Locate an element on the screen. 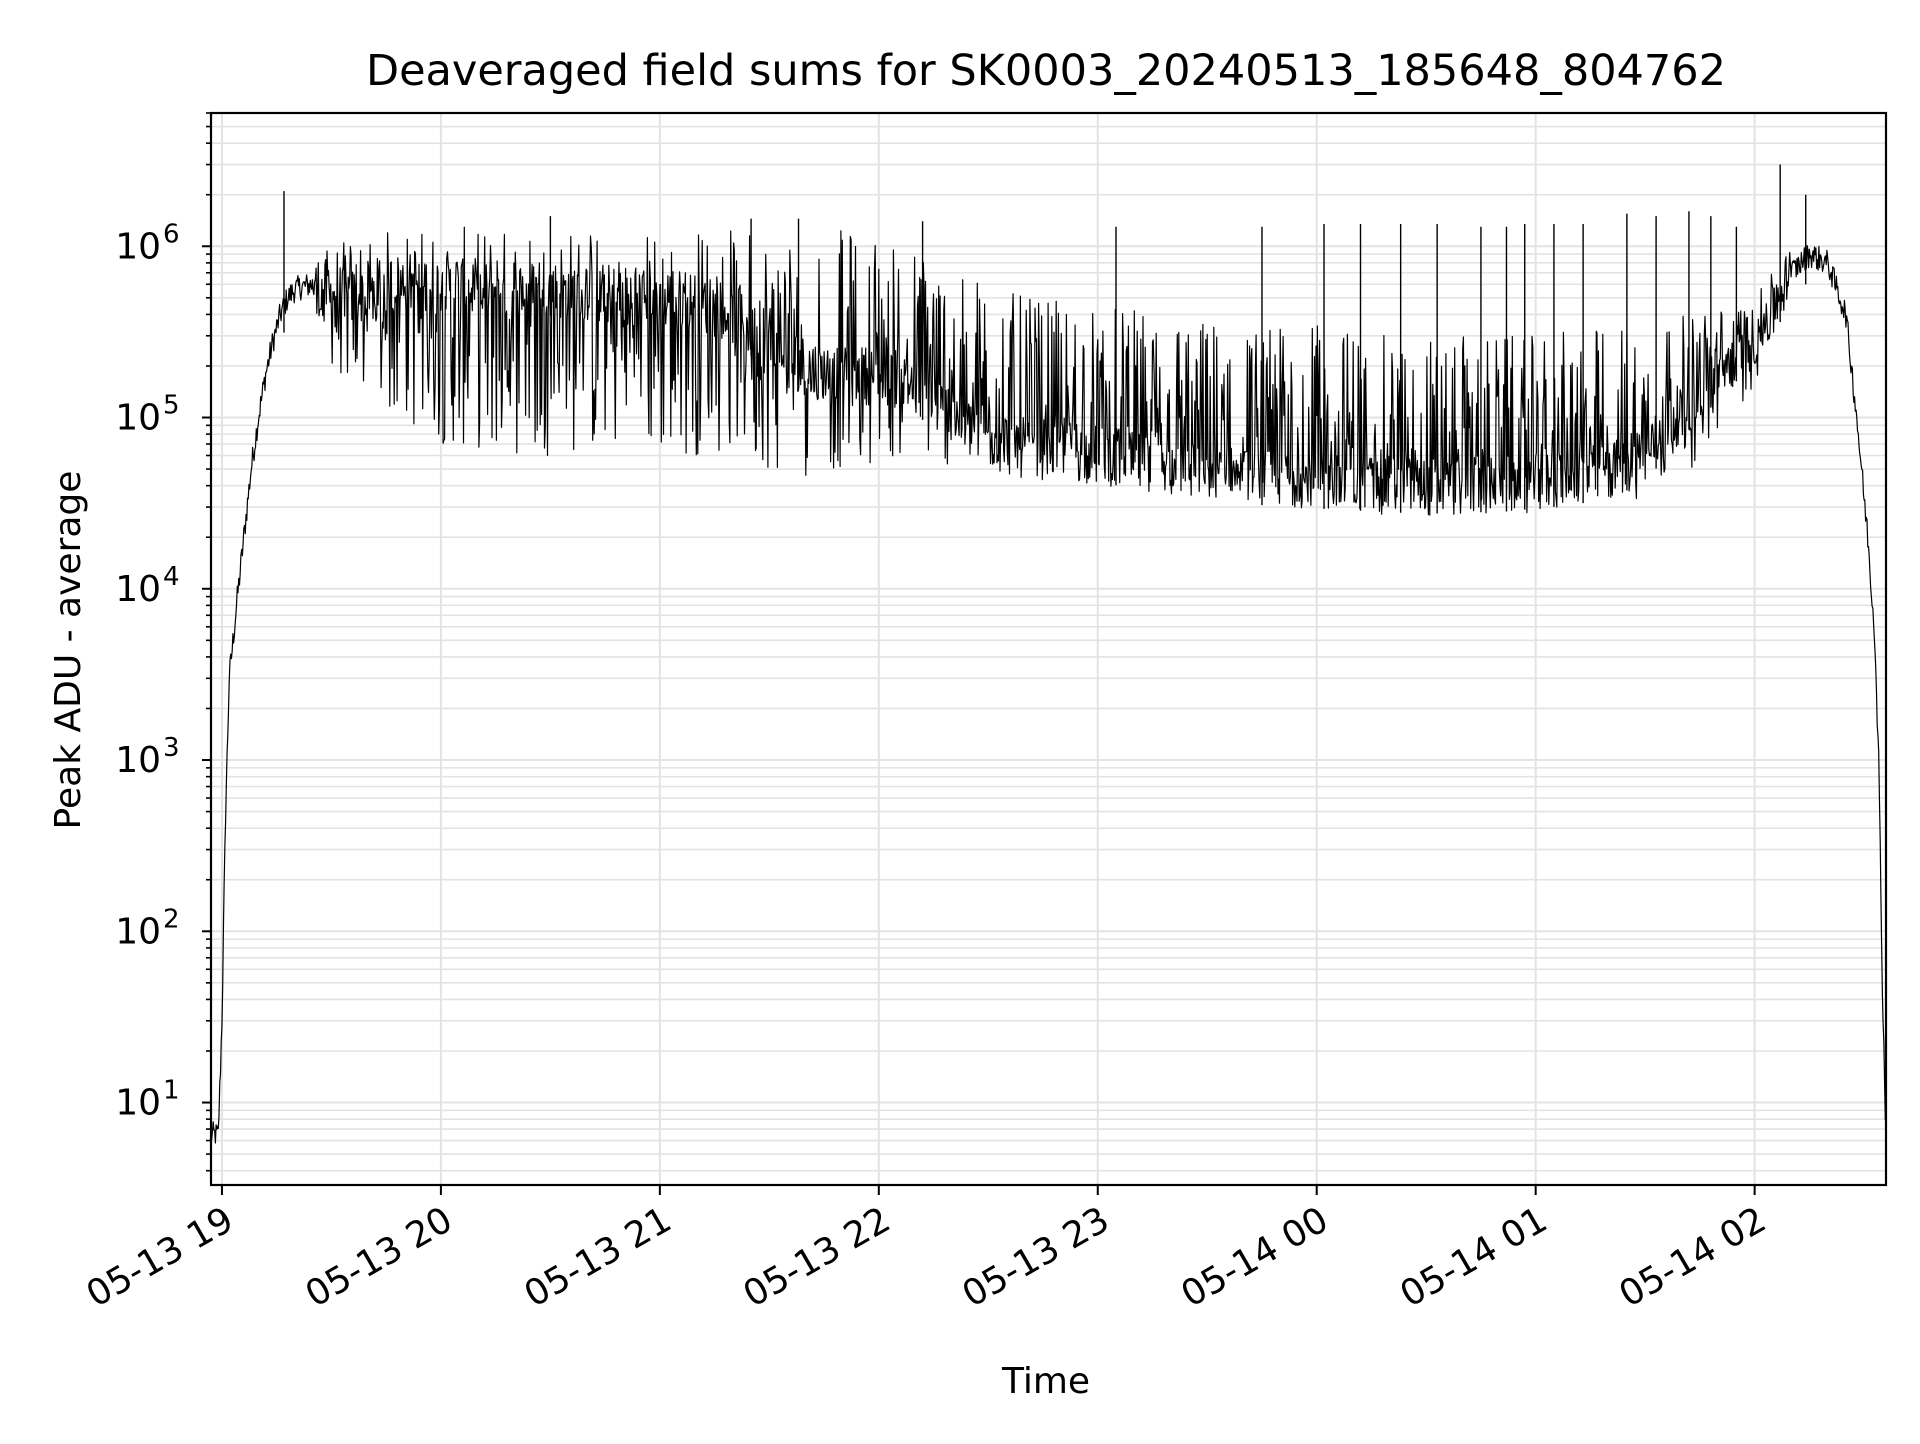 The height and width of the screenshot is (1444, 1920). y-tick-exponent: 6 is located at coordinates (171, 234).